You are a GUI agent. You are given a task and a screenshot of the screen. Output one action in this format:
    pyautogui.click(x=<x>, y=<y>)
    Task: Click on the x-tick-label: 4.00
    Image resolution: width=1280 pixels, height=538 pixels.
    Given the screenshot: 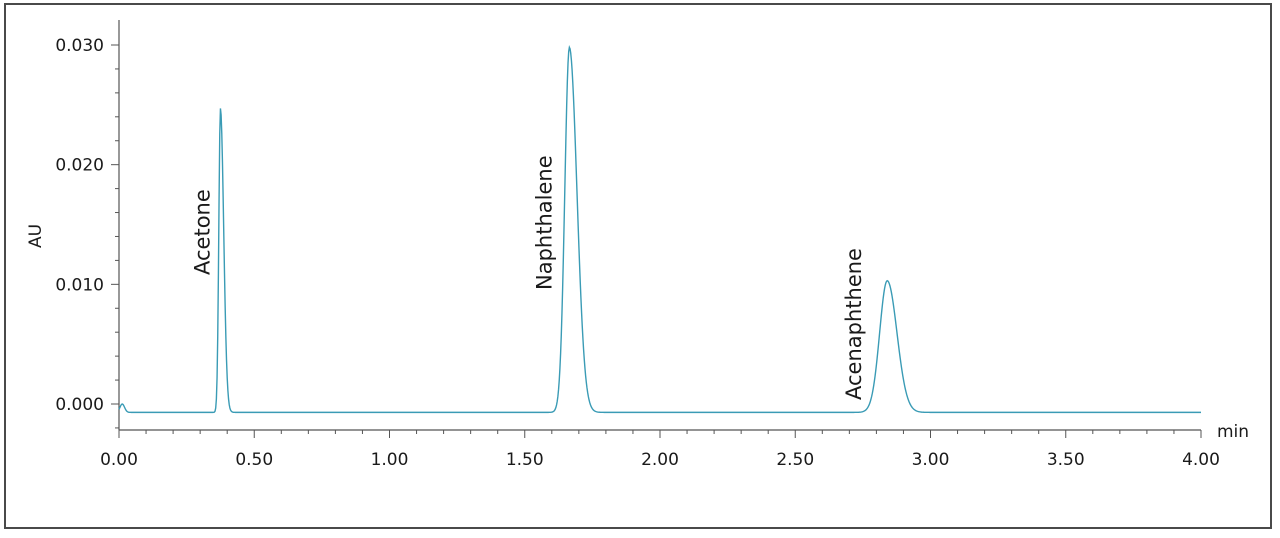 What is the action you would take?
    pyautogui.click(x=1201, y=460)
    